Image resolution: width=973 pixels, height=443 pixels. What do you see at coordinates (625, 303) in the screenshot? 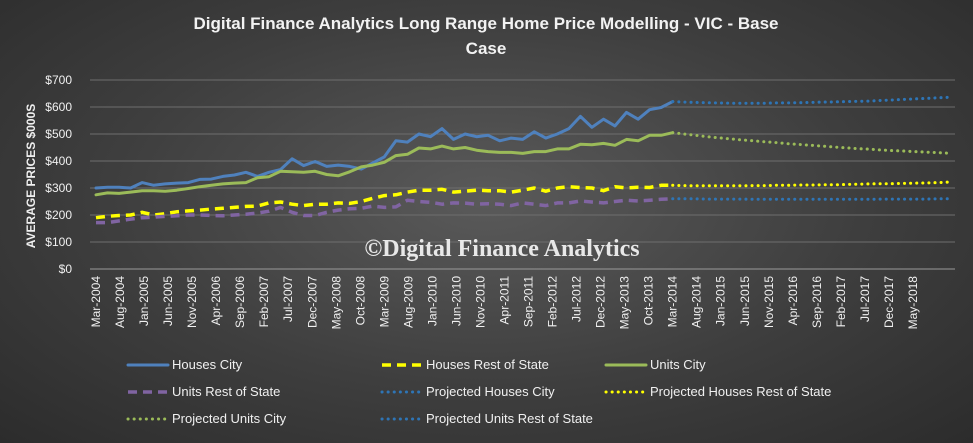
I see `x-tick-label: May-2013` at bounding box center [625, 303].